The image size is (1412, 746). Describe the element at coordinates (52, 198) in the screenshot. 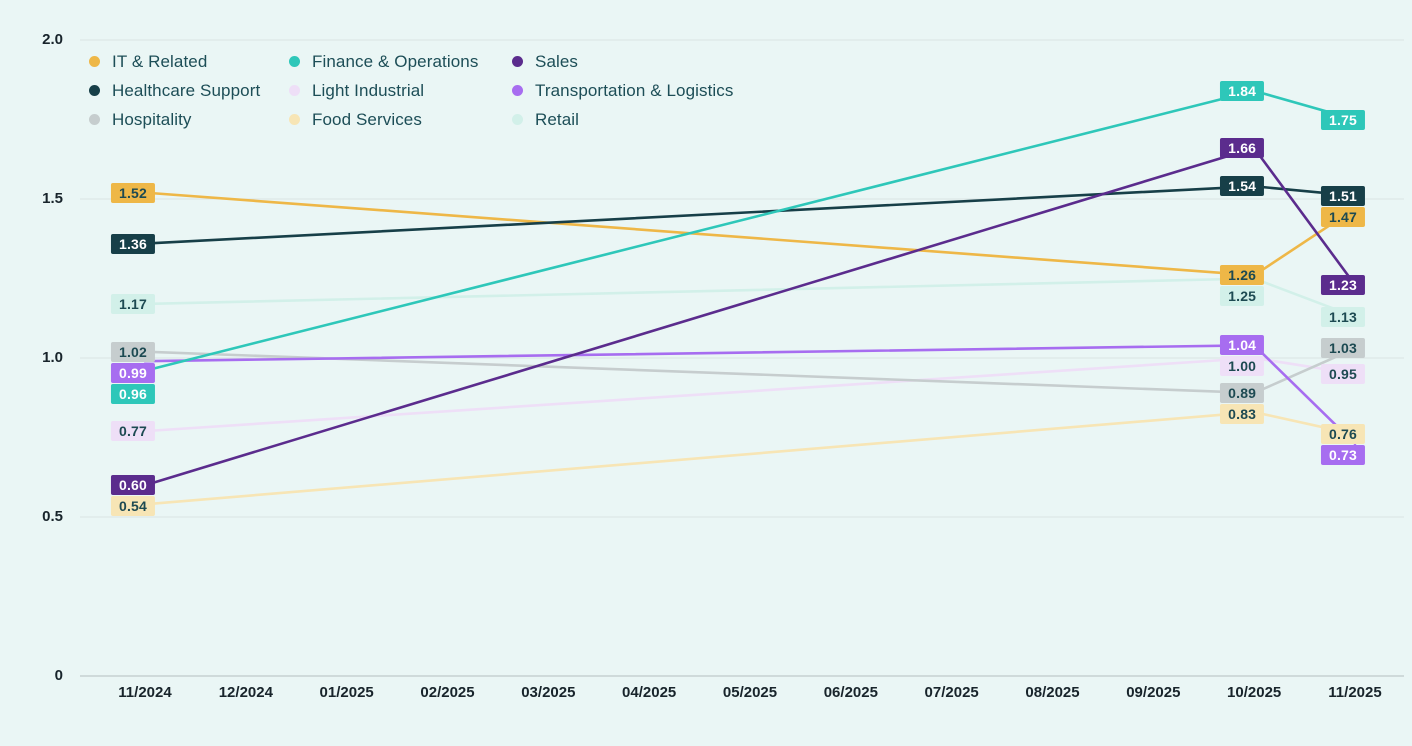

I see `y-tick-label: 1.5` at that location.